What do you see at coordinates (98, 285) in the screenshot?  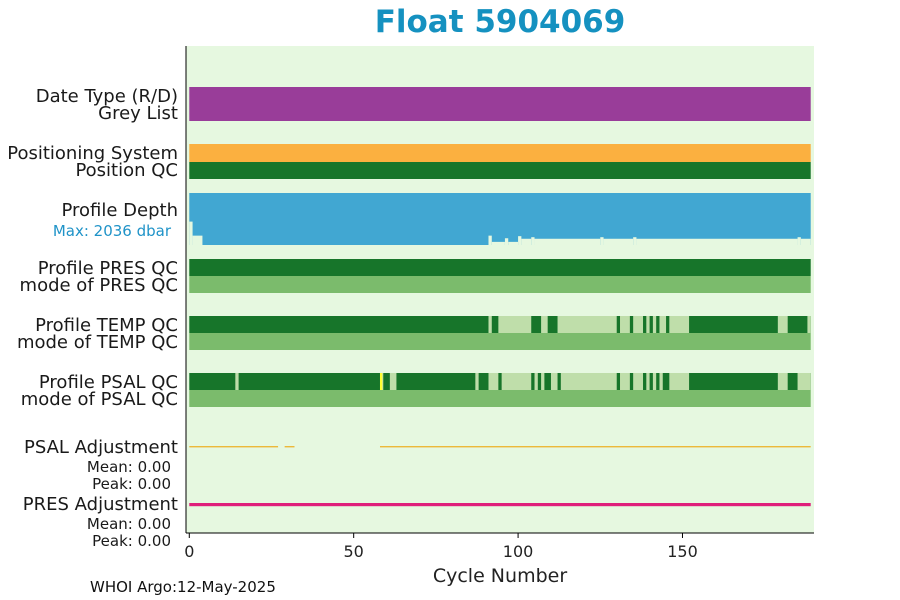 I see `label-mode-pres-qc: mode of PRES QC` at bounding box center [98, 285].